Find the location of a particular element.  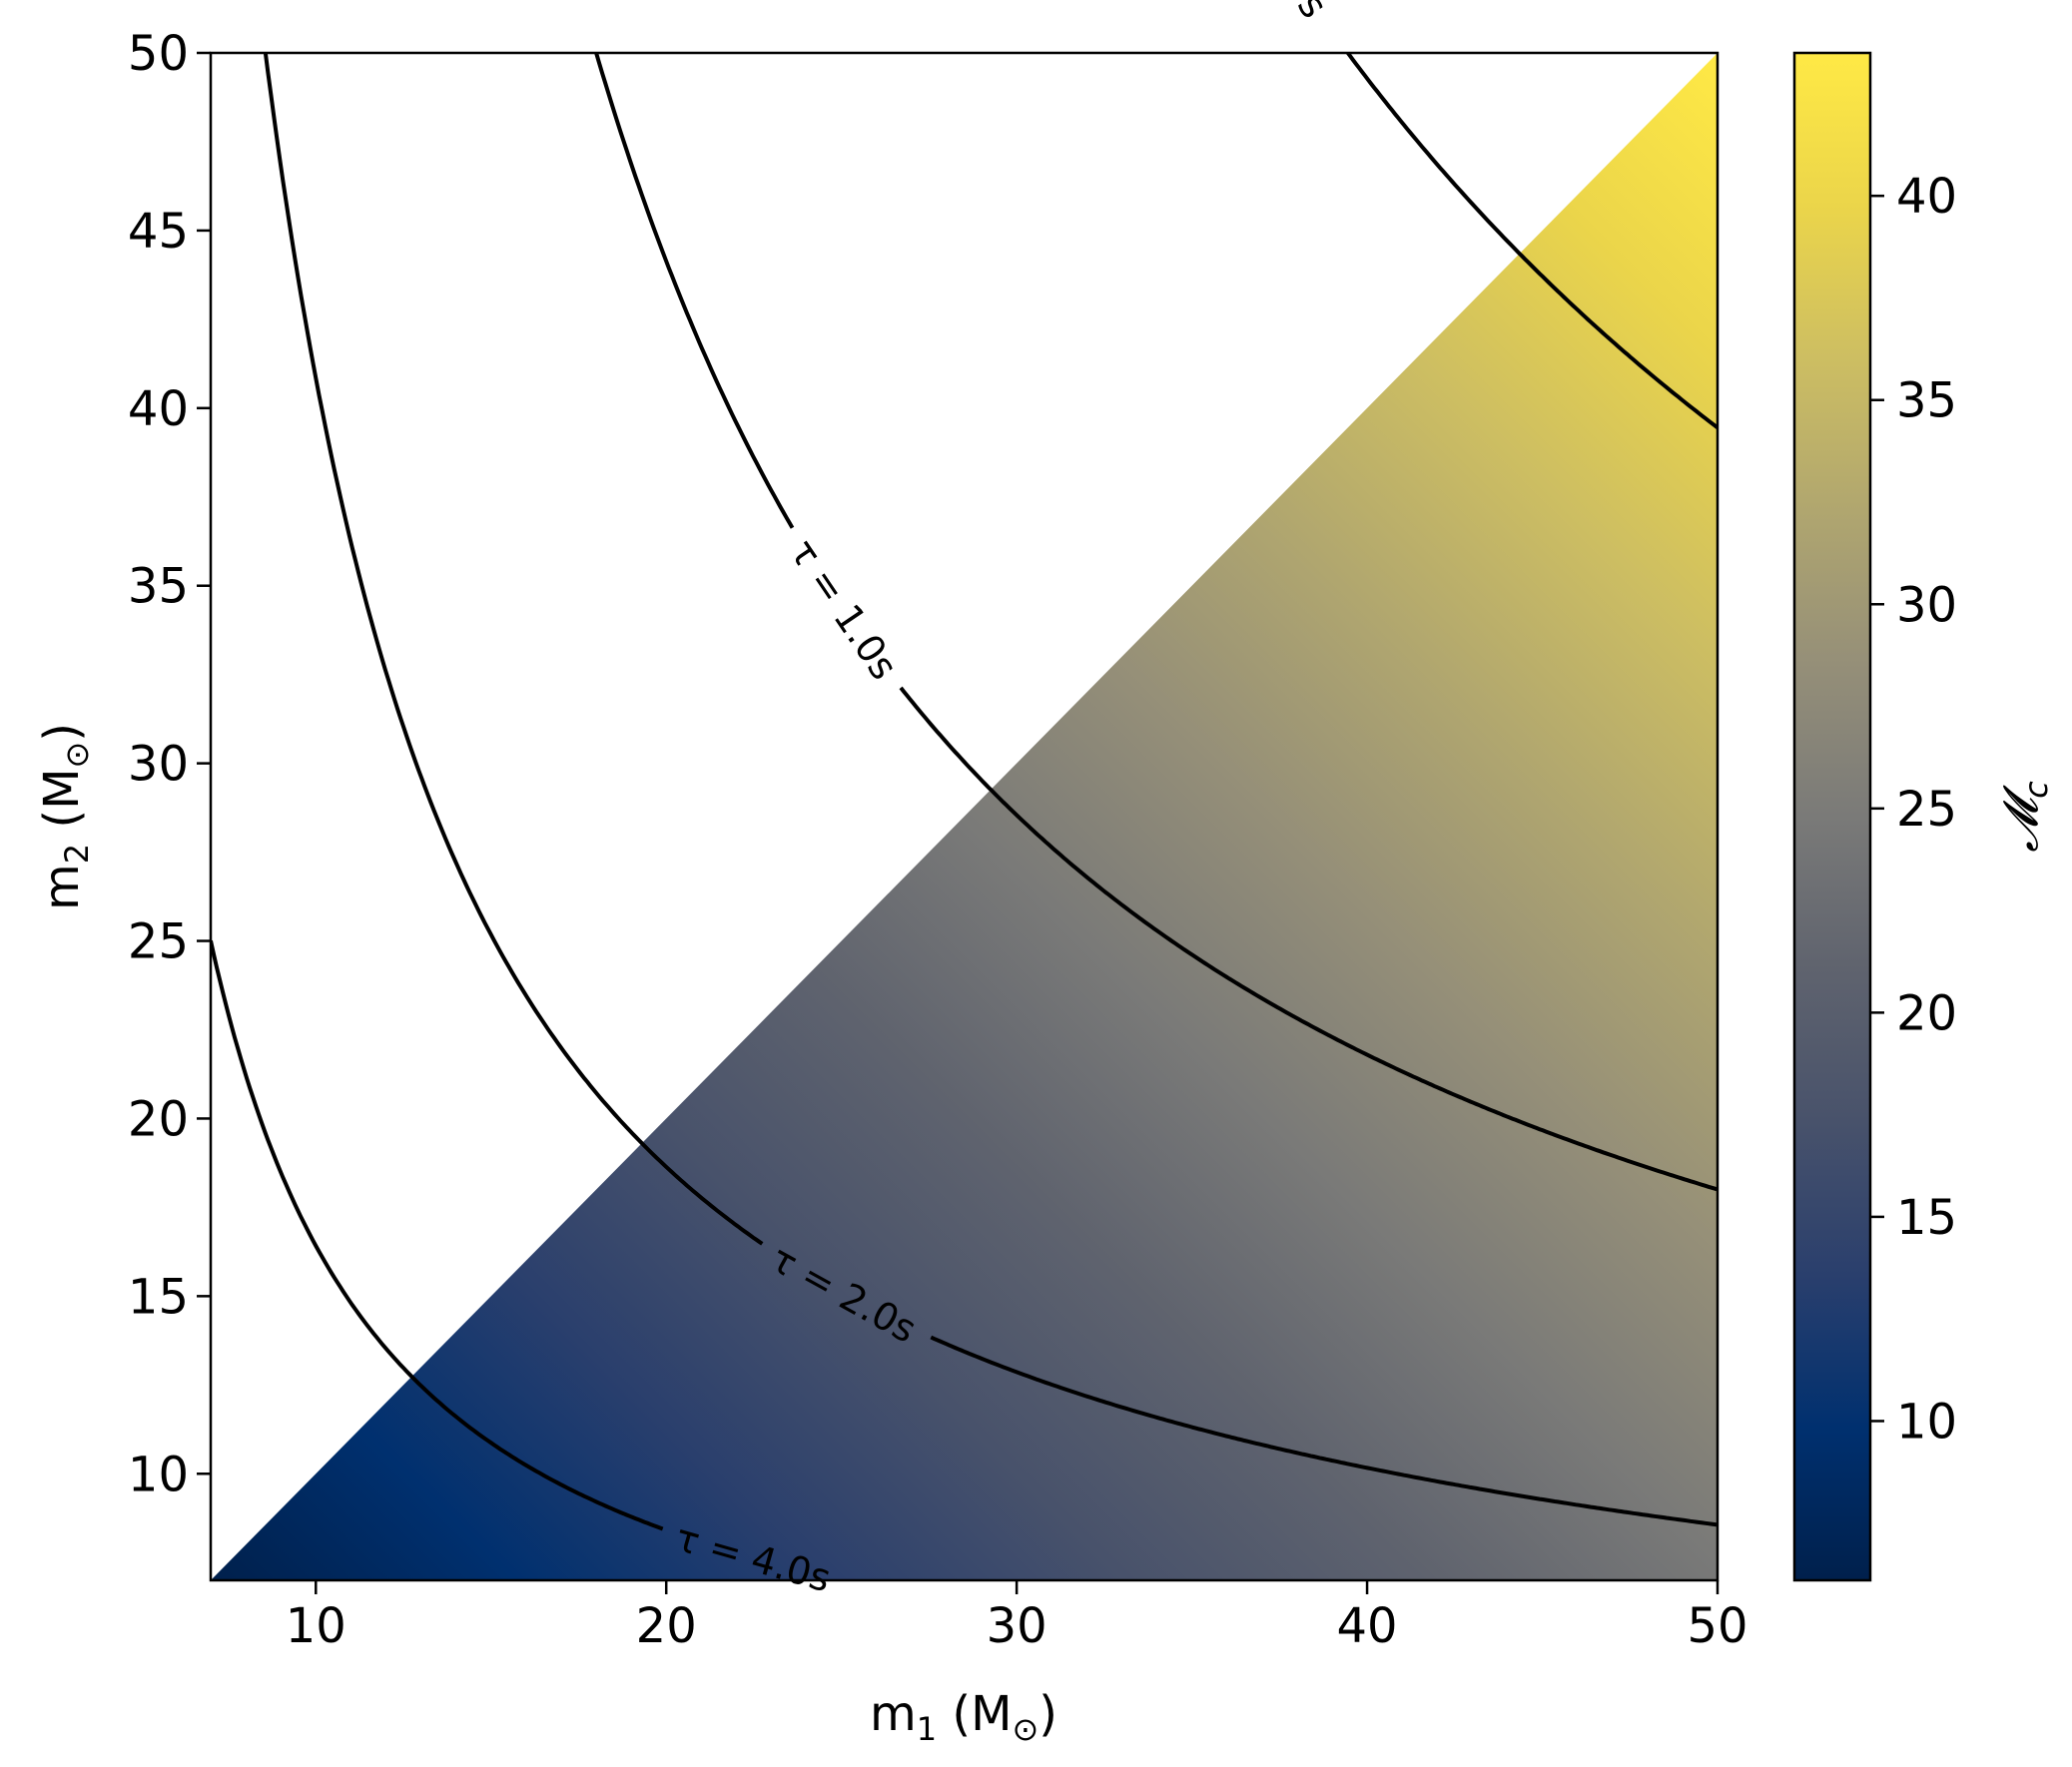

x-tick-label: 50 is located at coordinates (1717, 1626).